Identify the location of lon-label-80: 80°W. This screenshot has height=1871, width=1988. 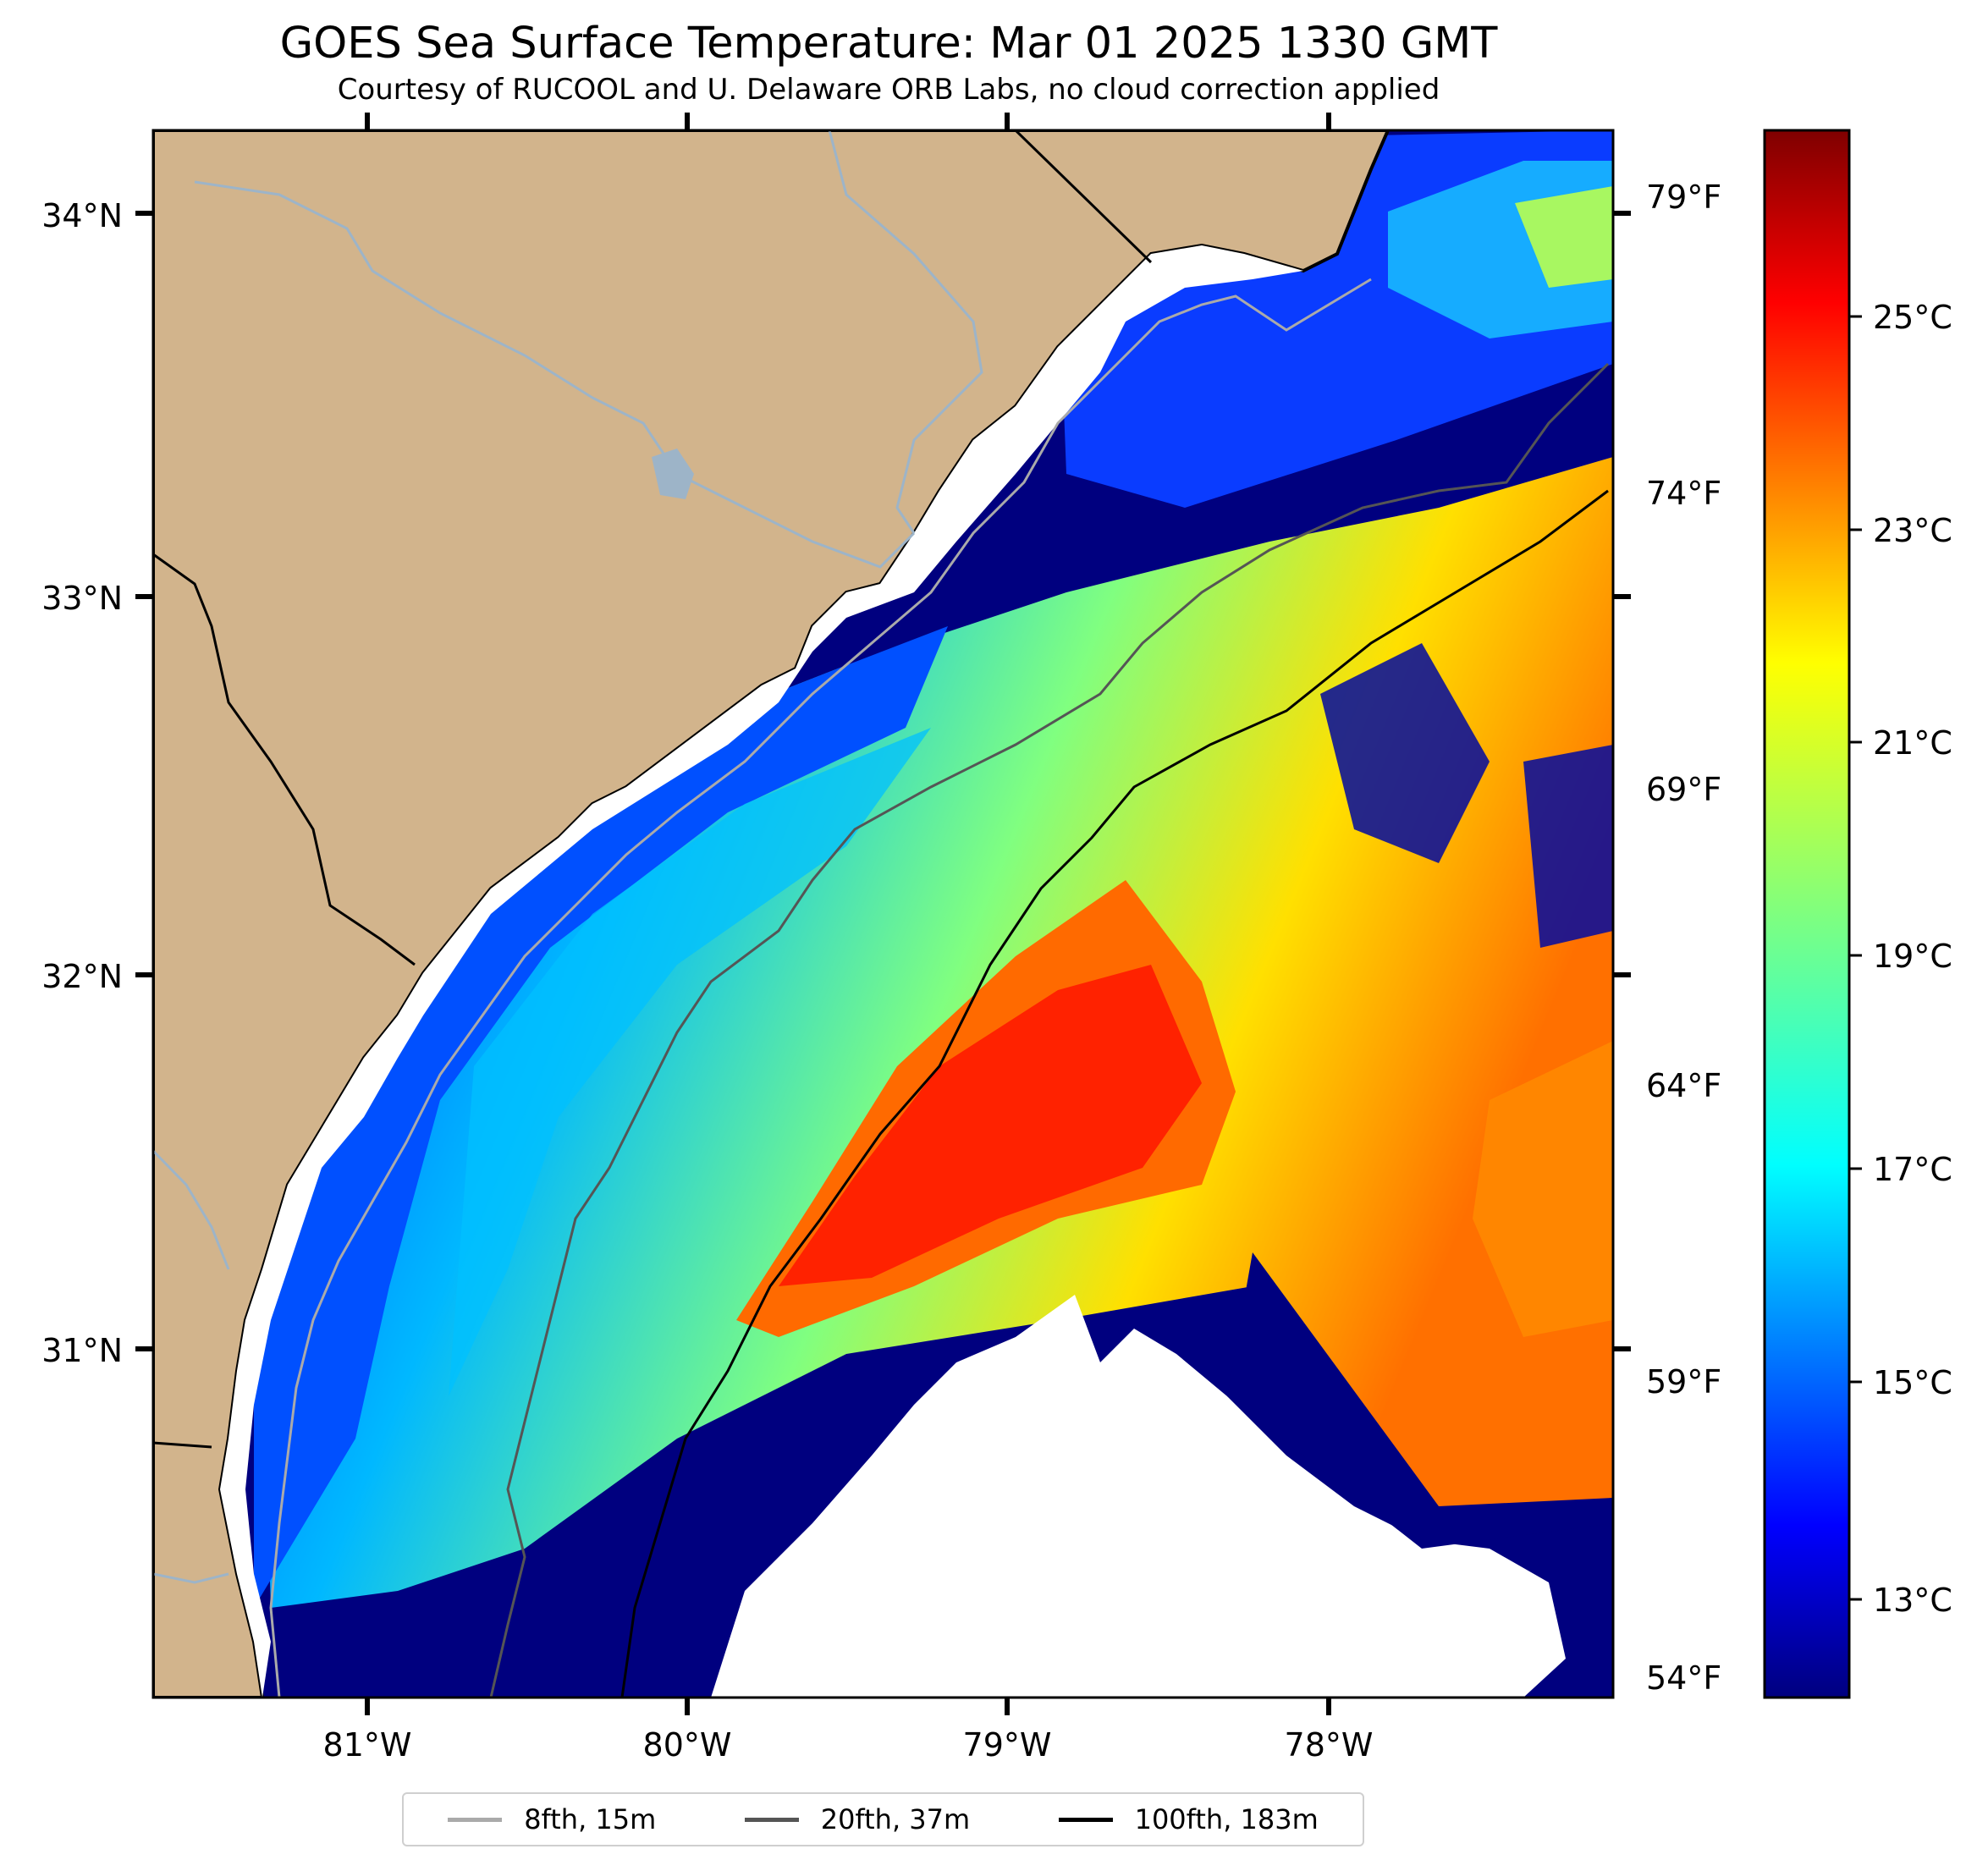
(687, 1745).